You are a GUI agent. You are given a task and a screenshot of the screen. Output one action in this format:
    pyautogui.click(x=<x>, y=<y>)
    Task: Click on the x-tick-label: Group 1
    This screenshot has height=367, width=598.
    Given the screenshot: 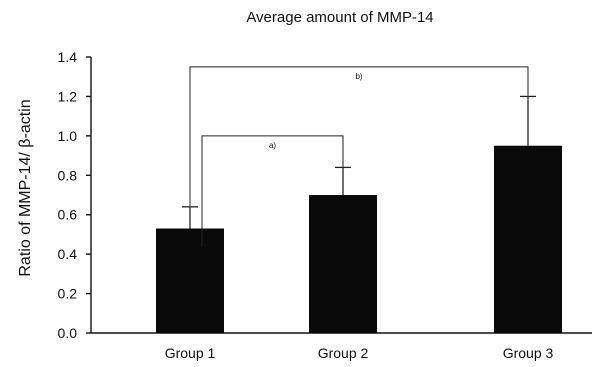 What is the action you would take?
    pyautogui.click(x=190, y=353)
    